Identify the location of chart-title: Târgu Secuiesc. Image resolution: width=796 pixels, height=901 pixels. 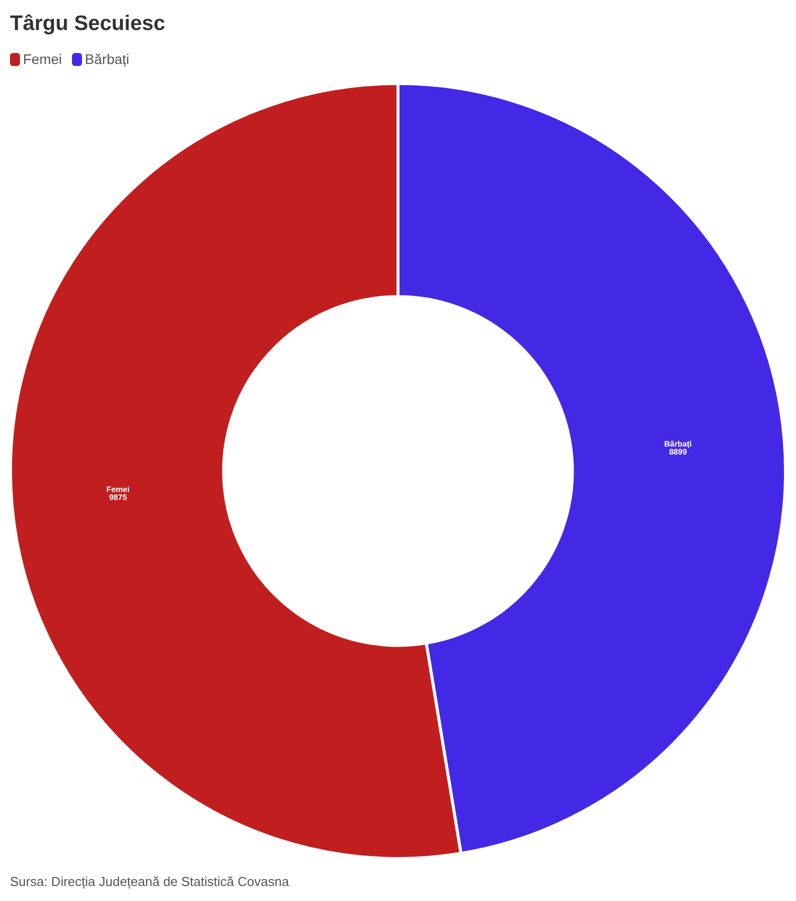
(88, 24).